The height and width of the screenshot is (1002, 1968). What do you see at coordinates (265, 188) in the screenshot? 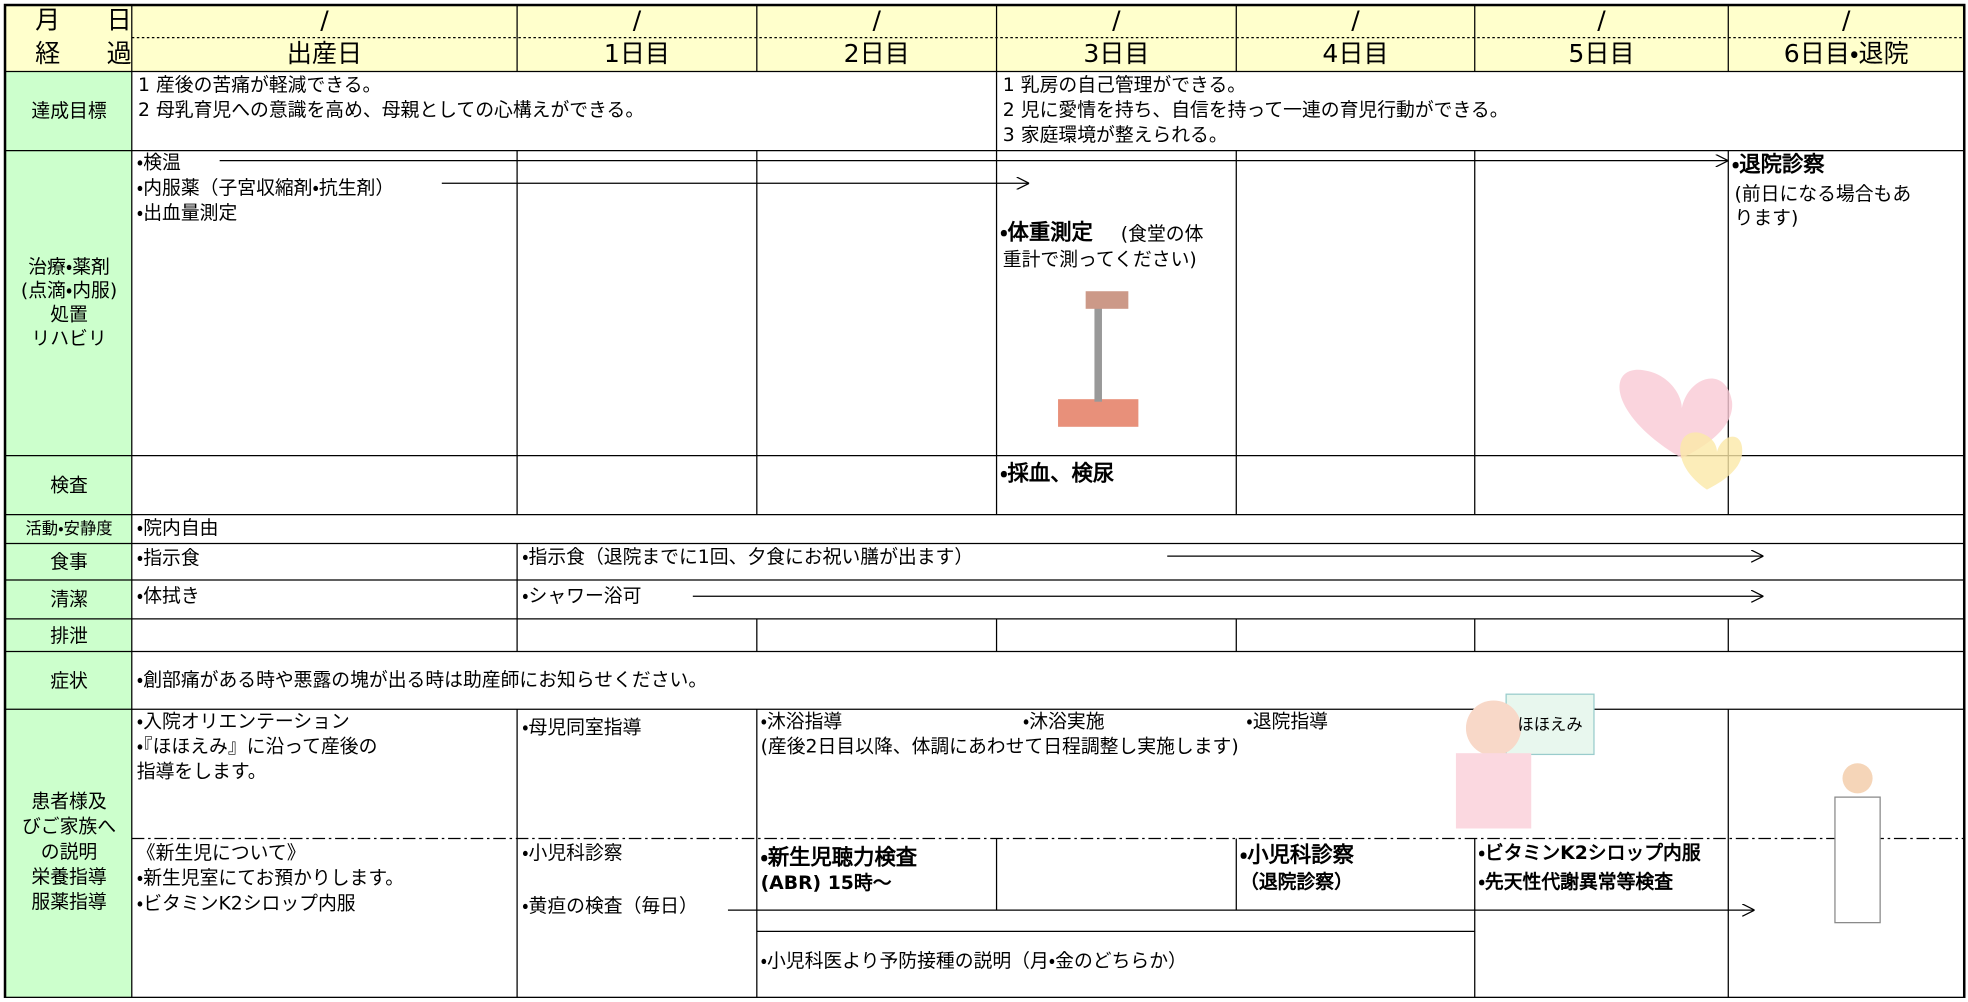
I see `cell-text: ・内服薬（子宮収縮剤・抗生剤）` at bounding box center [265, 188].